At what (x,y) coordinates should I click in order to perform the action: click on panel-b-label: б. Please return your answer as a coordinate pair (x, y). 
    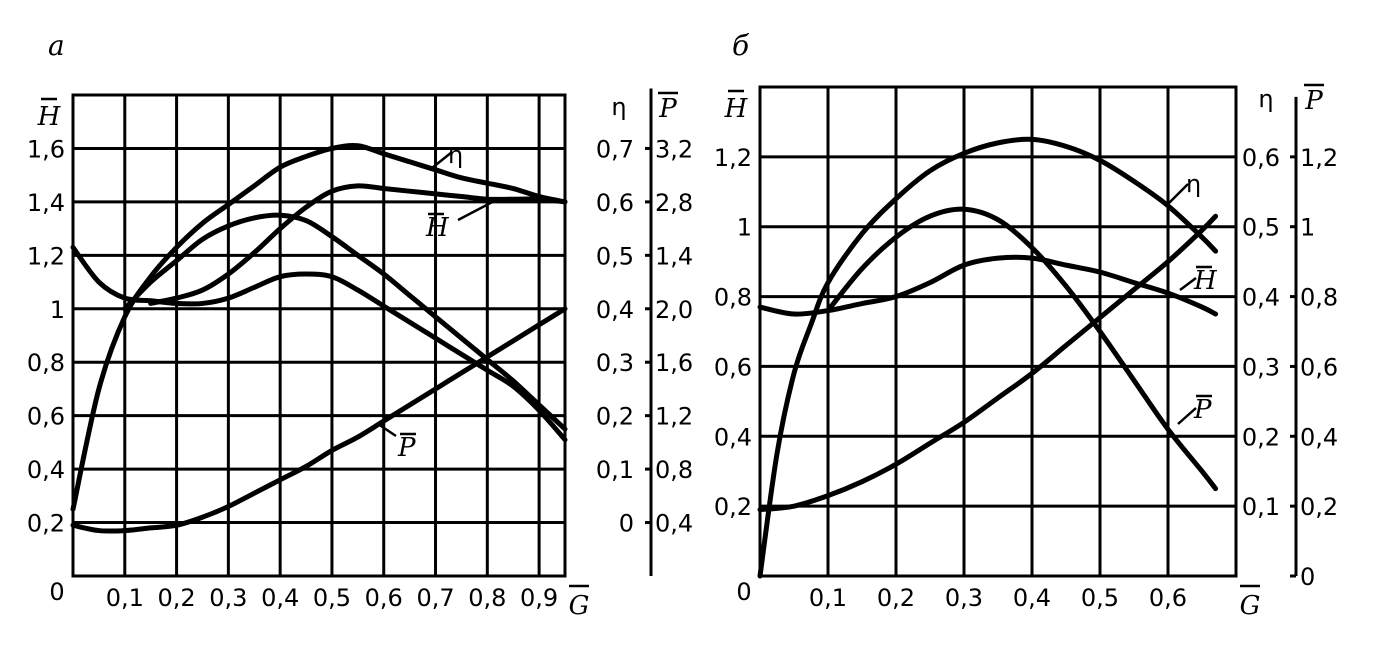
    Looking at the image, I should click on (741, 45).